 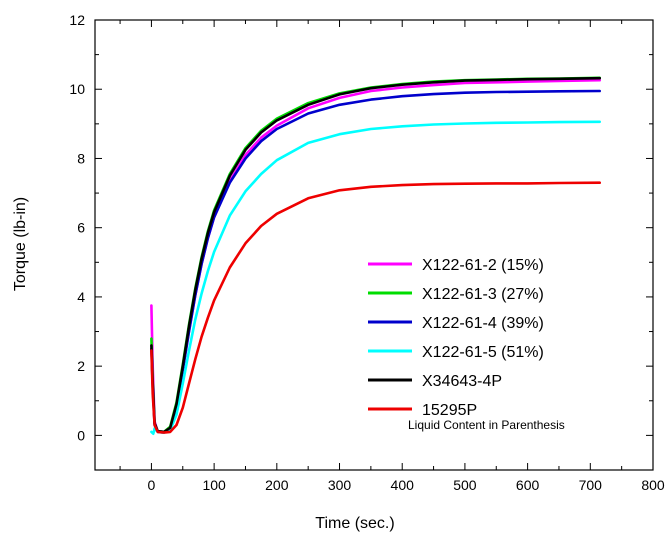 I want to click on legend-label: X122-61-3 (27%), so click(x=483, y=294).